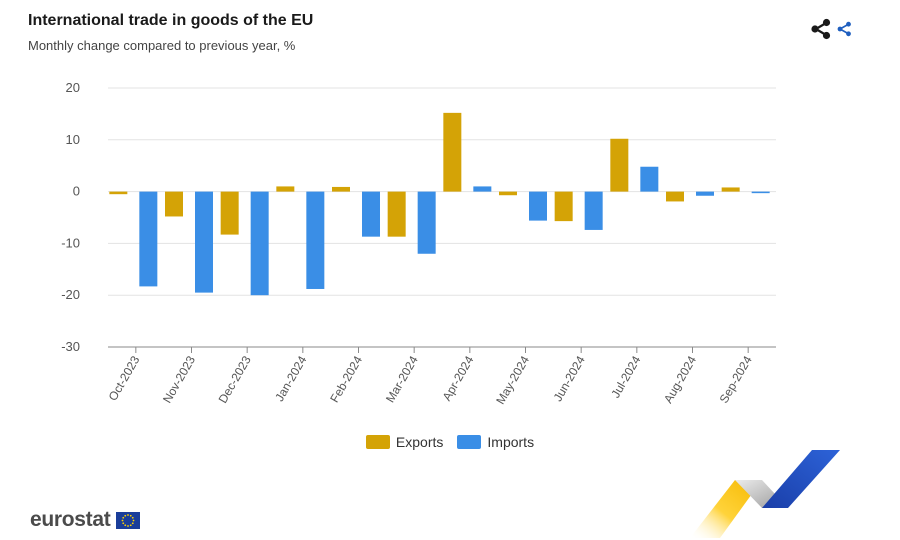  What do you see at coordinates (680, 379) in the screenshot?
I see `x-tick-label: Aug-2024` at bounding box center [680, 379].